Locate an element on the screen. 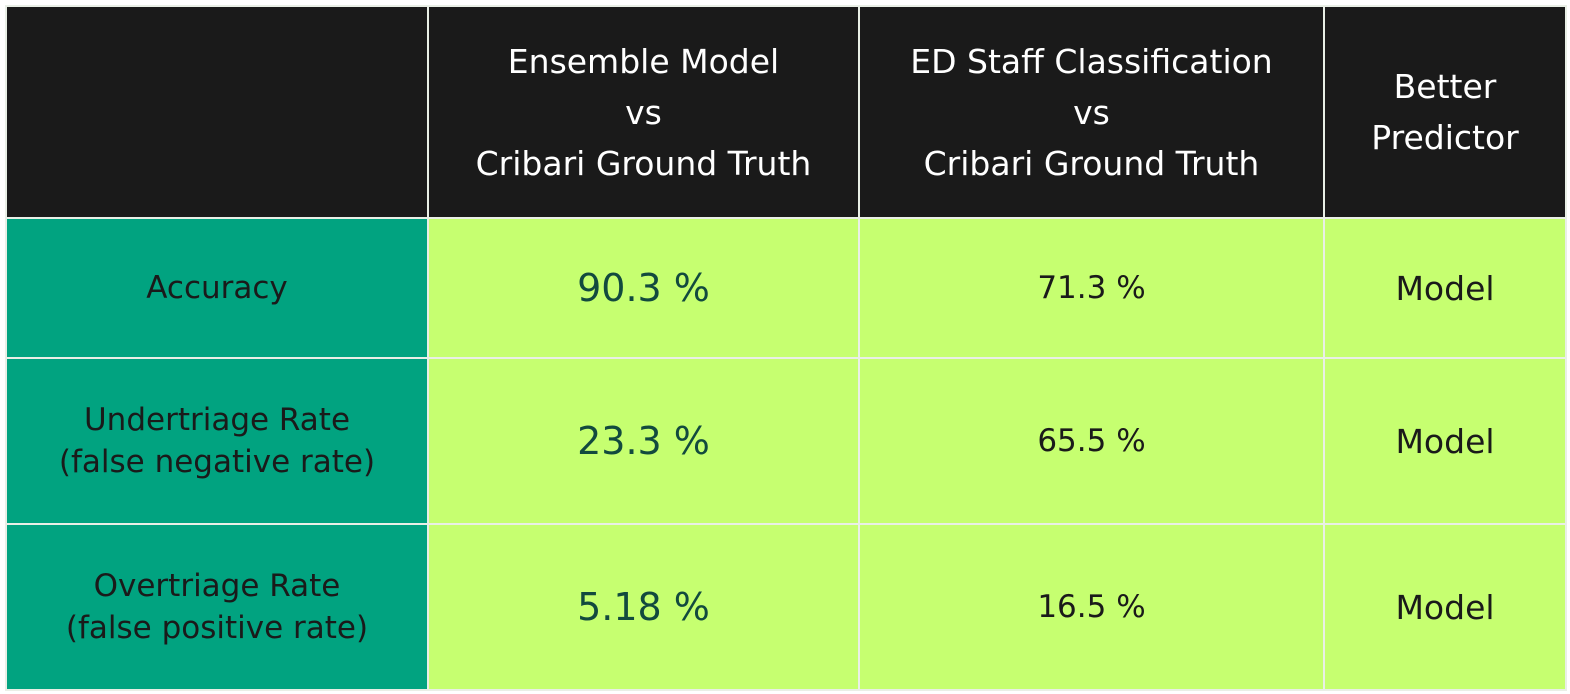 Image resolution: width=1570 pixels, height=694 pixels. header-better-predictor-line-1: Better is located at coordinates (1445, 86).